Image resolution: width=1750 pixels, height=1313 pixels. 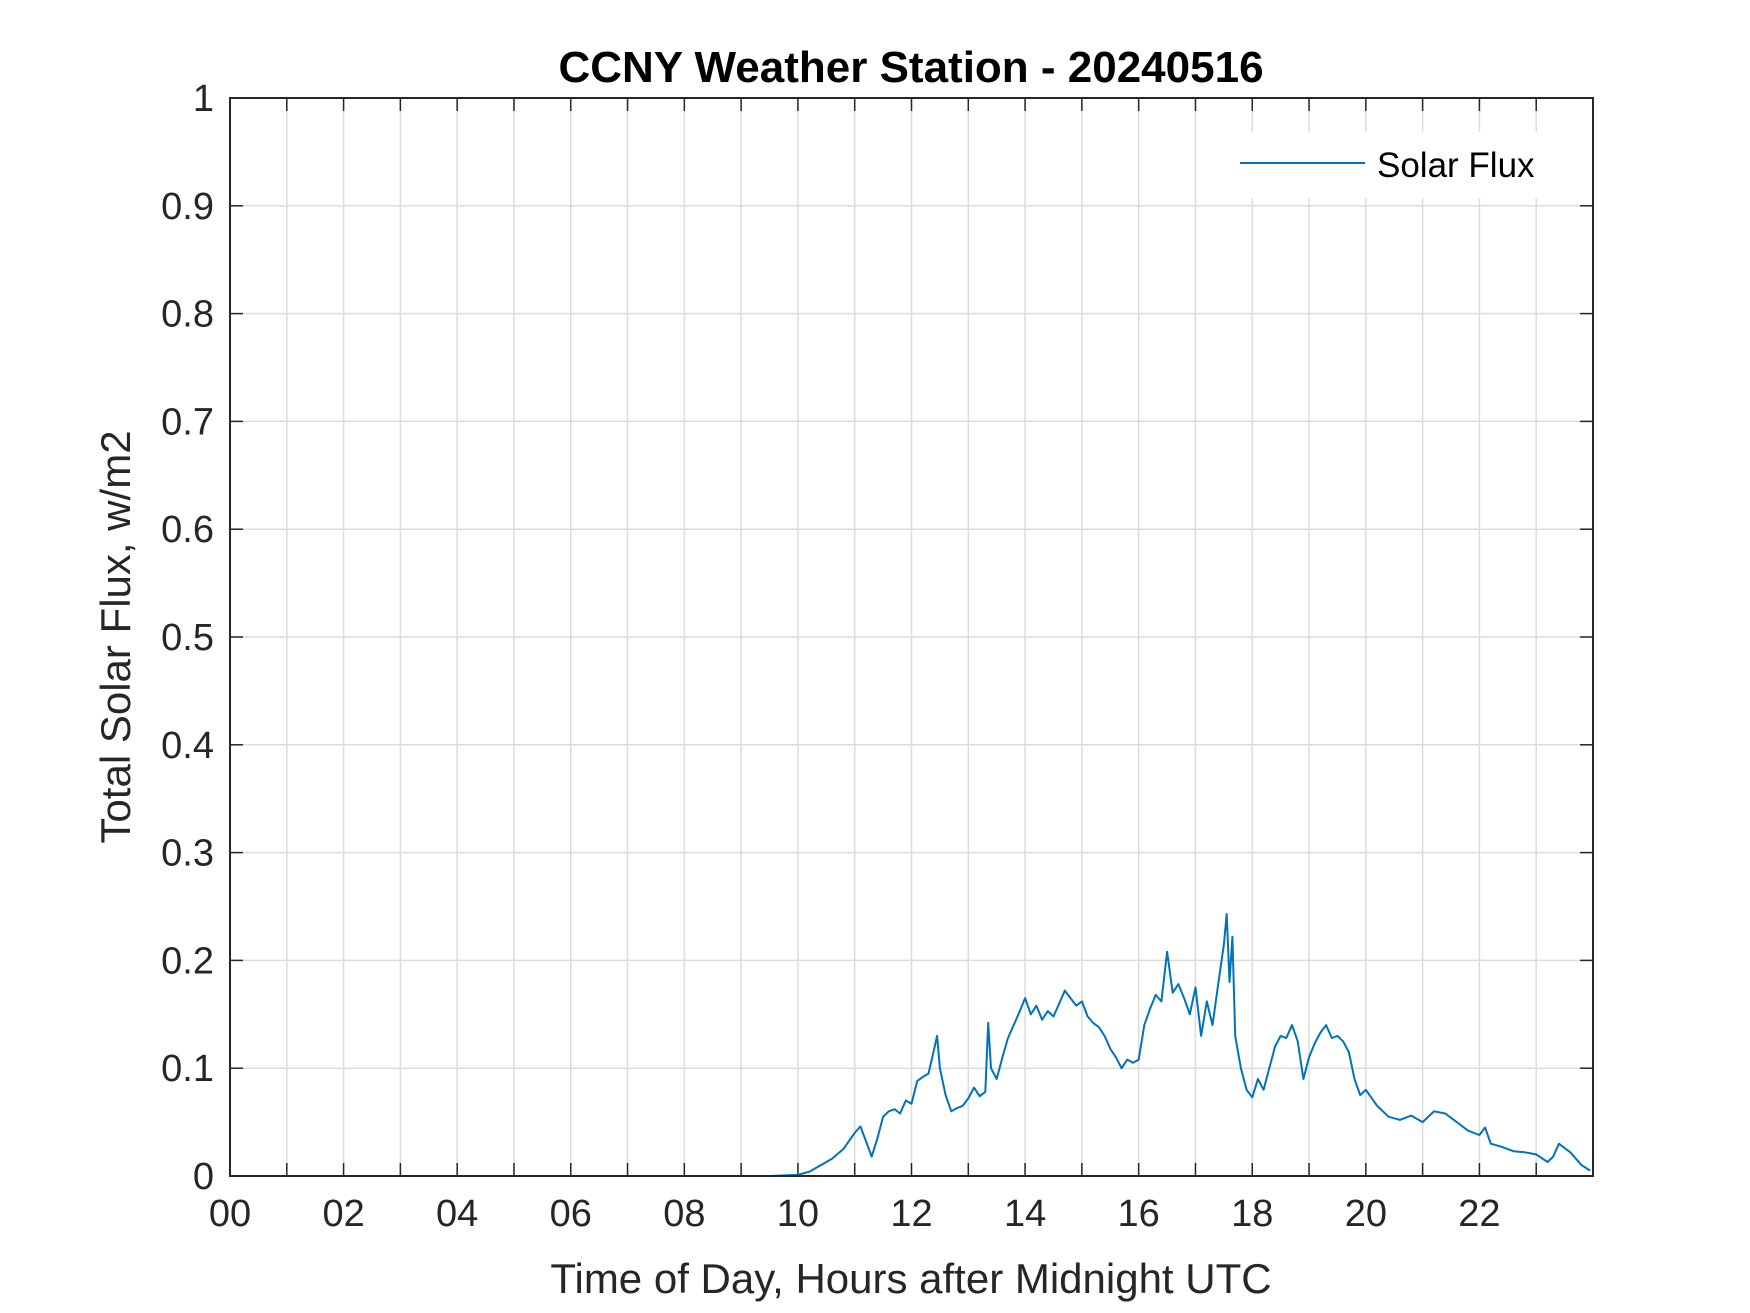 I want to click on chart-title: CCNY Weather Station - 20240516, so click(x=910, y=67).